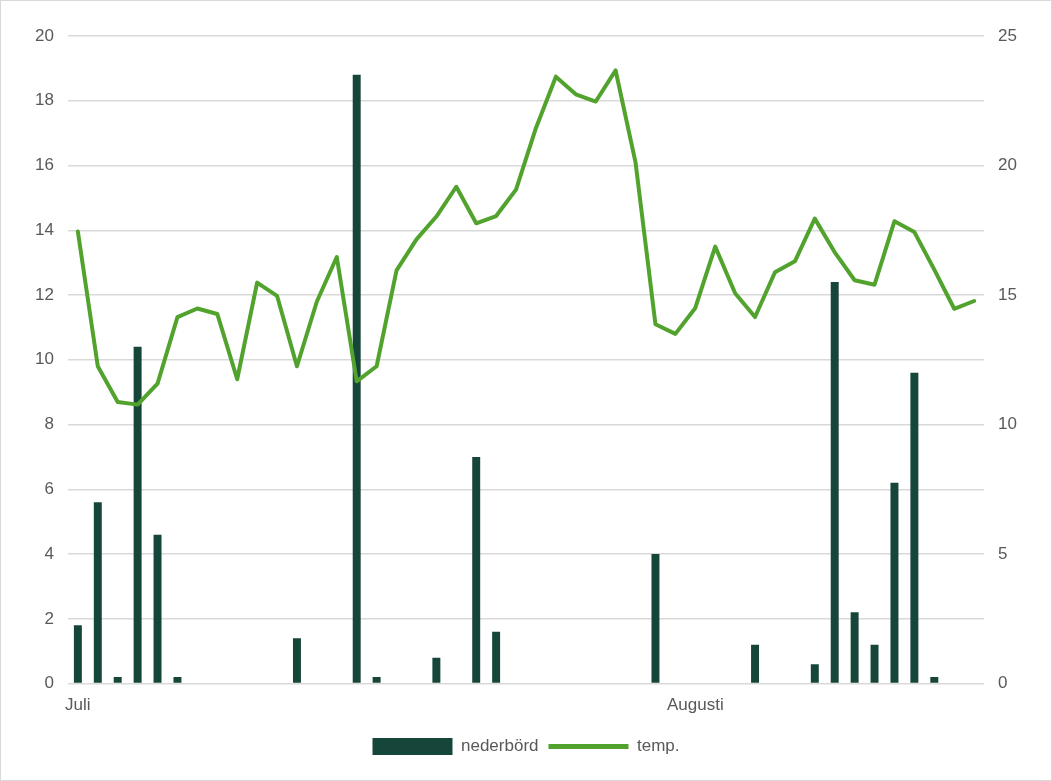 This screenshot has height=781, width=1052. Describe the element at coordinates (1003, 553) in the screenshot. I see `y2-tick-label: 5` at that location.